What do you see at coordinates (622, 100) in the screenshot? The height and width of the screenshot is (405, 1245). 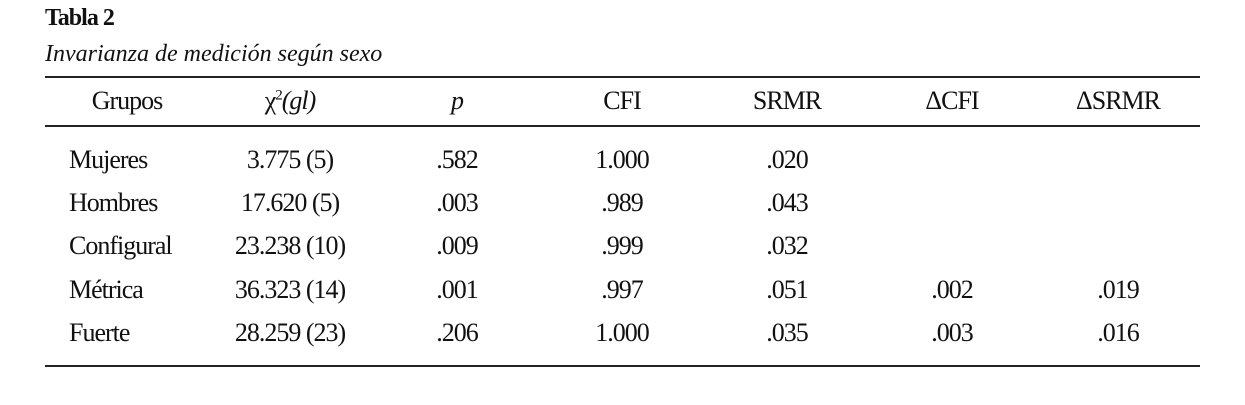 I see `column-header: CFI` at bounding box center [622, 100].